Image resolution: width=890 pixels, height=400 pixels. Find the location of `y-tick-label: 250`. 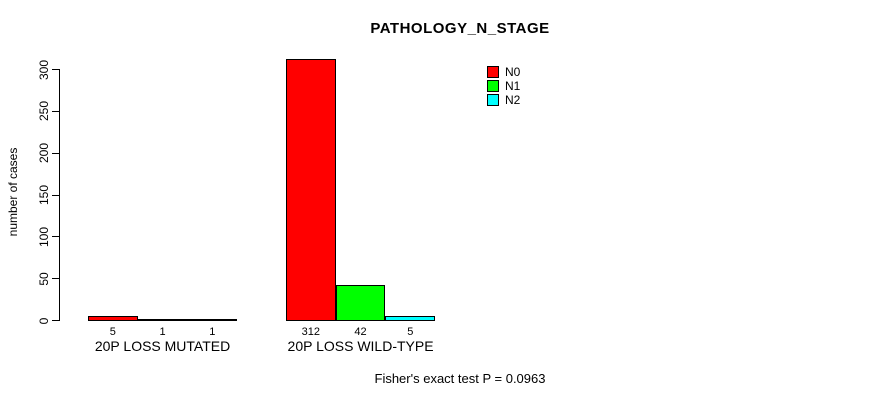

y-tick-label: 250 is located at coordinates (44, 111).